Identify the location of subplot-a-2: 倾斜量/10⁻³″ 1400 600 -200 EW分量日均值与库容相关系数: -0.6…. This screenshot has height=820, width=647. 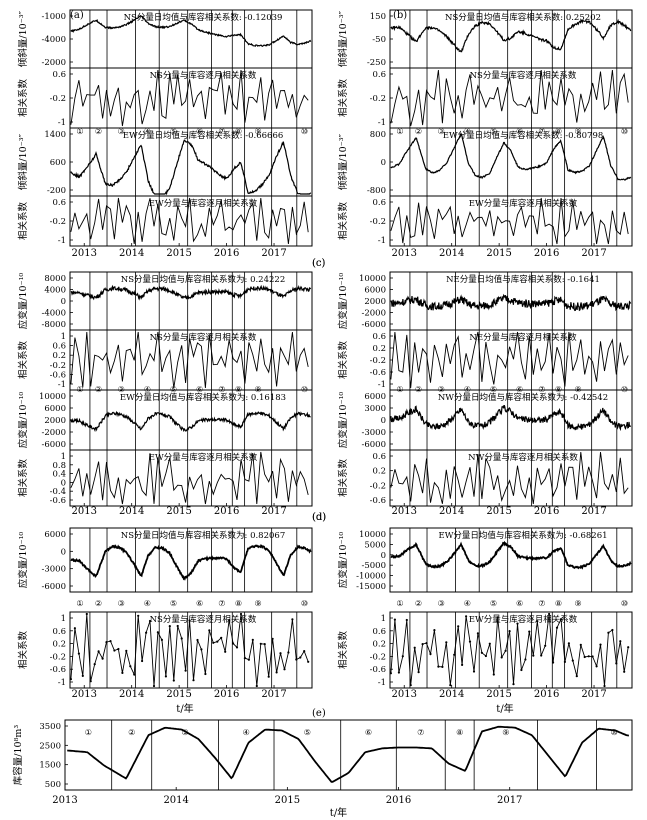
(165, 162).